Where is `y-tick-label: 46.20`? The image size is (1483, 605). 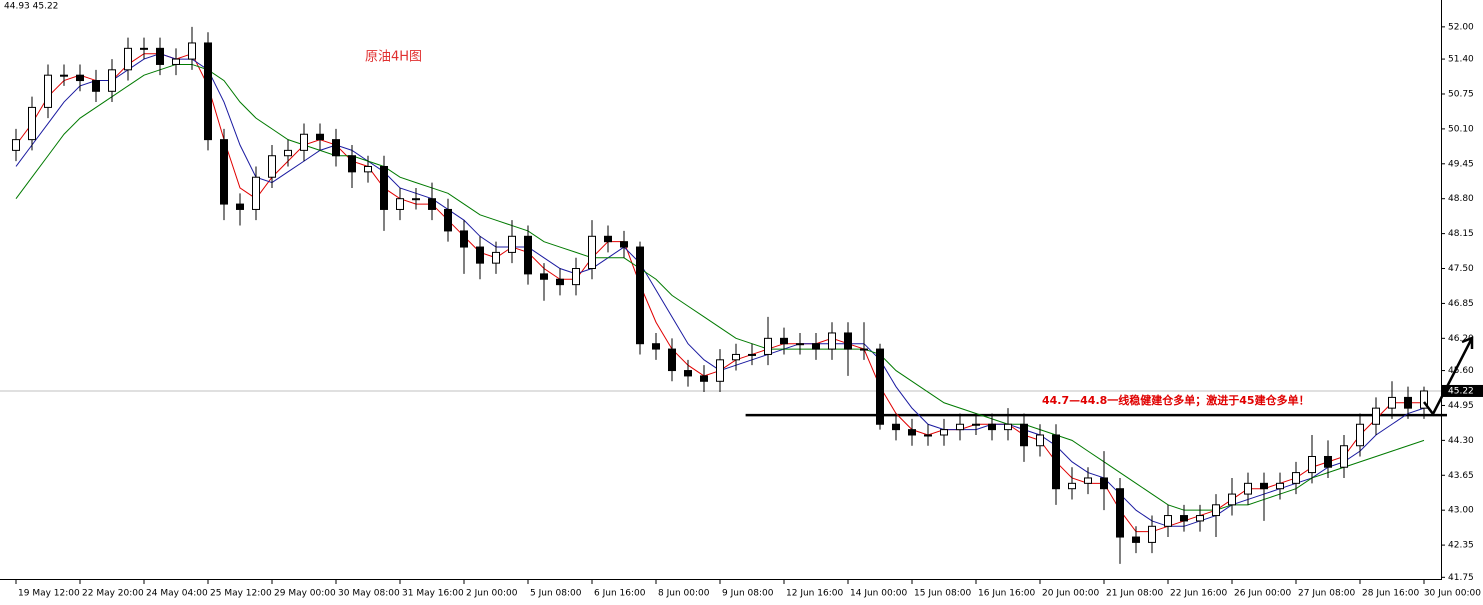
y-tick-label: 46.20 is located at coordinates (1461, 339).